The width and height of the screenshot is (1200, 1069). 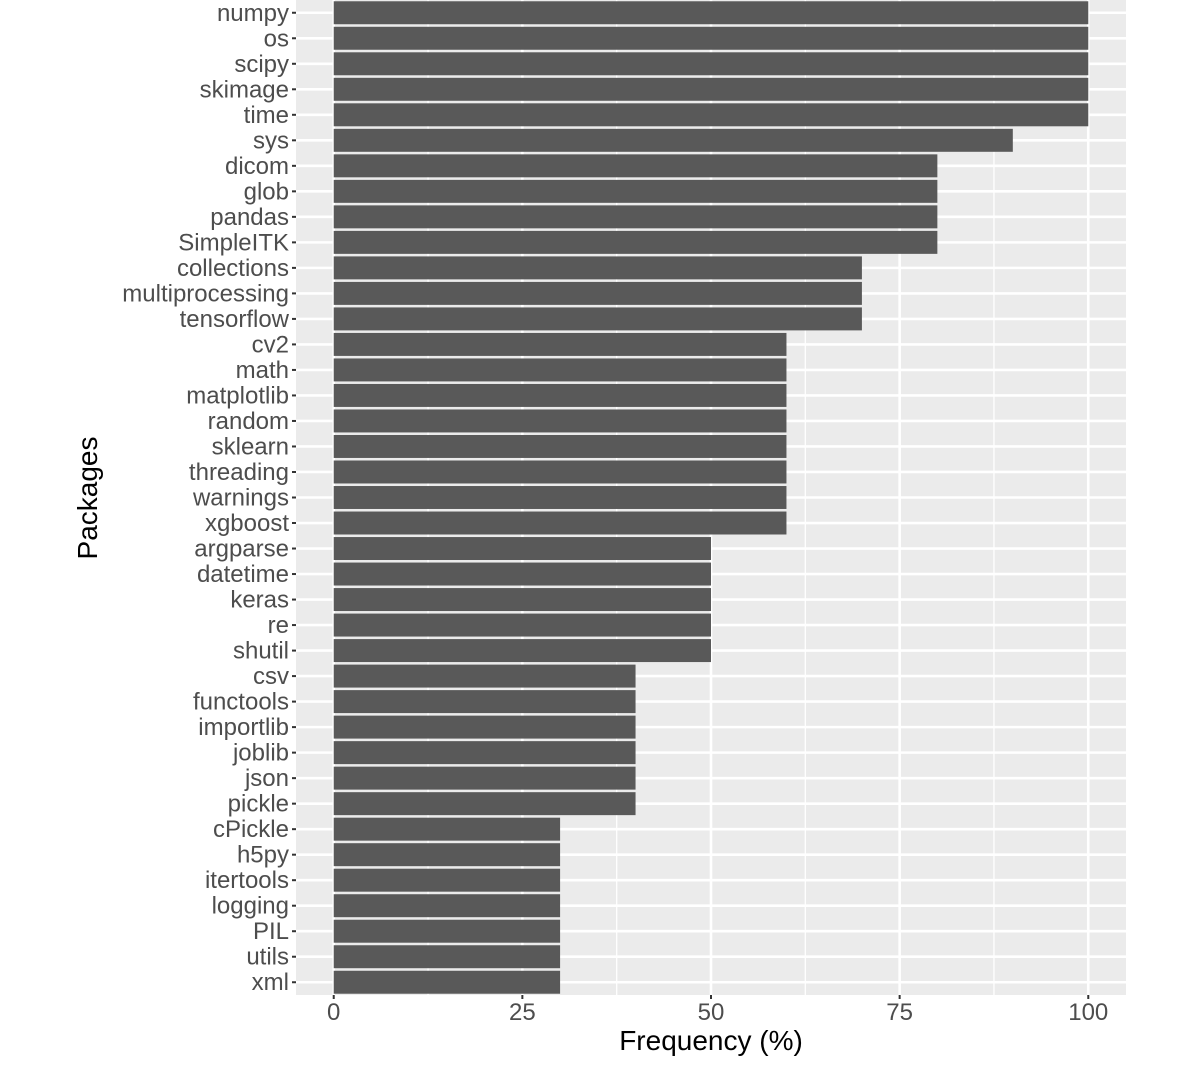 I want to click on bar-logging, so click(x=447, y=906).